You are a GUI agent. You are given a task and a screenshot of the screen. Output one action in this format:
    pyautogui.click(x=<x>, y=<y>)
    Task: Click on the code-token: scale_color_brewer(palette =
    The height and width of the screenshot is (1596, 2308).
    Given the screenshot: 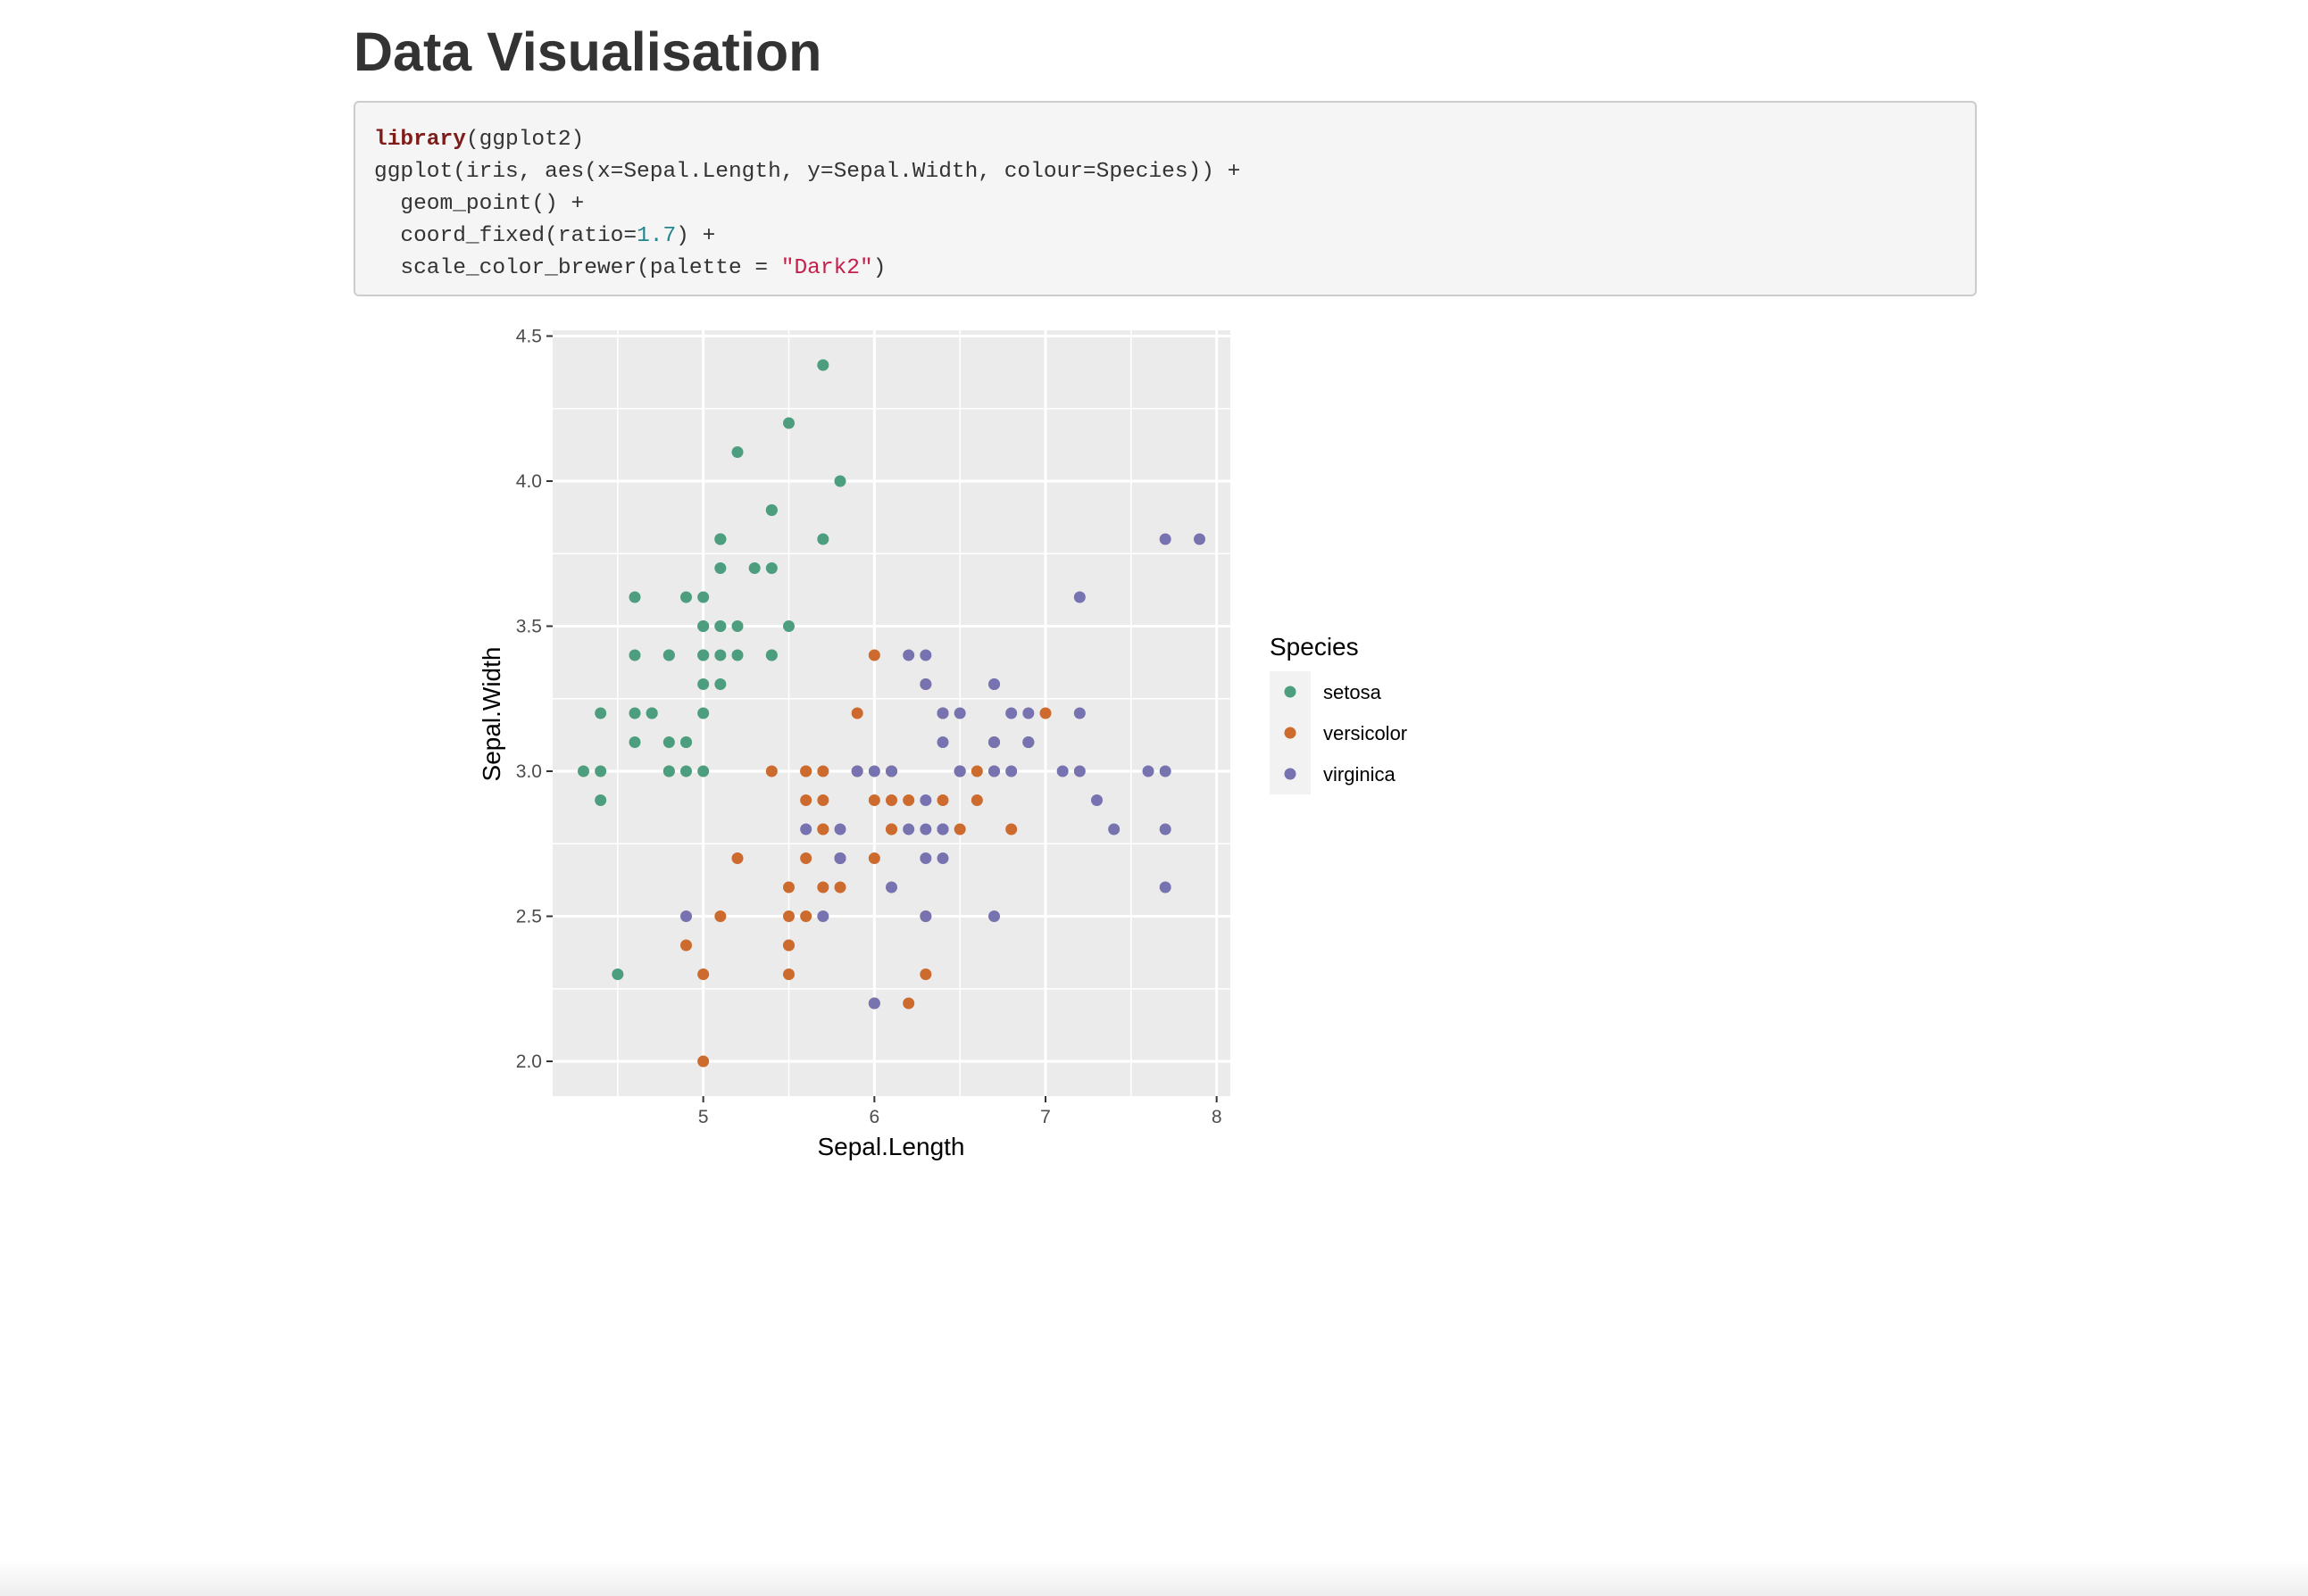 What is the action you would take?
    pyautogui.click(x=577, y=268)
    